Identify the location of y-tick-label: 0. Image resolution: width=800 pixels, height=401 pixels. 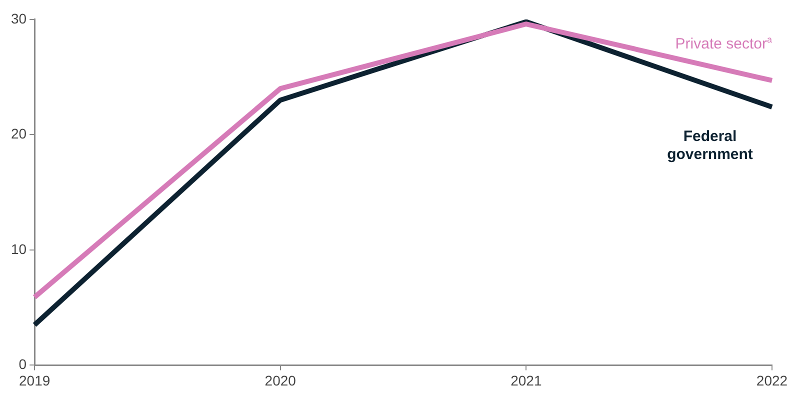
(22, 364).